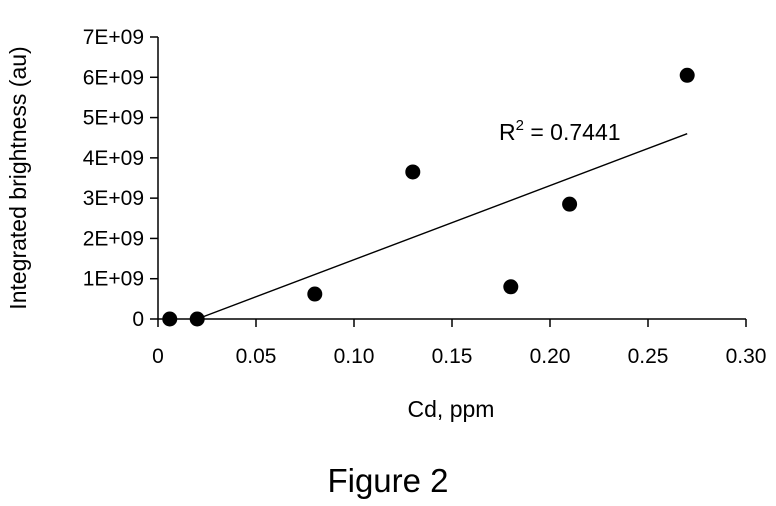  Describe the element at coordinates (113, 77) in the screenshot. I see `y-tick-label: 6E+09` at that location.